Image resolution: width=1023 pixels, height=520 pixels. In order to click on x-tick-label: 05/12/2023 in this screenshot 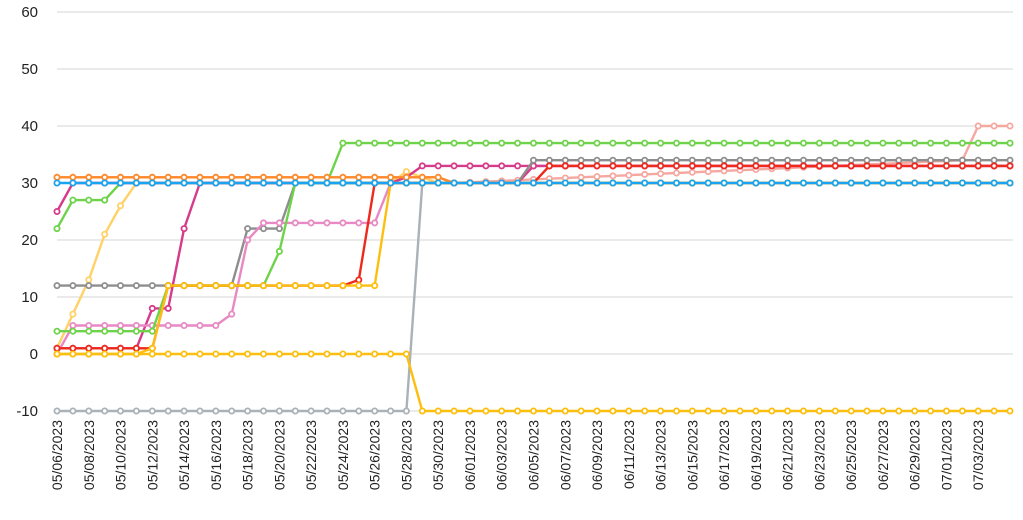, I will do `click(152, 455)`.